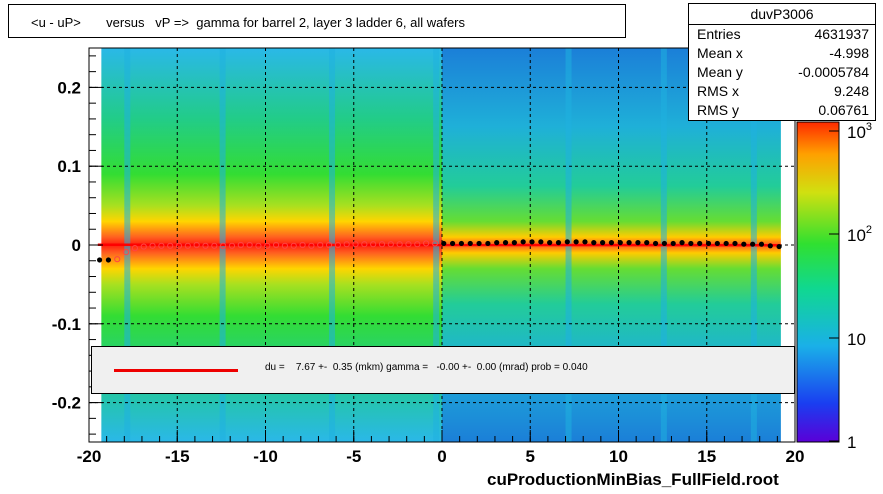 The height and width of the screenshot is (494, 883). What do you see at coordinates (833, 72) in the screenshot?
I see `stats-value: -0.0005784` at bounding box center [833, 72].